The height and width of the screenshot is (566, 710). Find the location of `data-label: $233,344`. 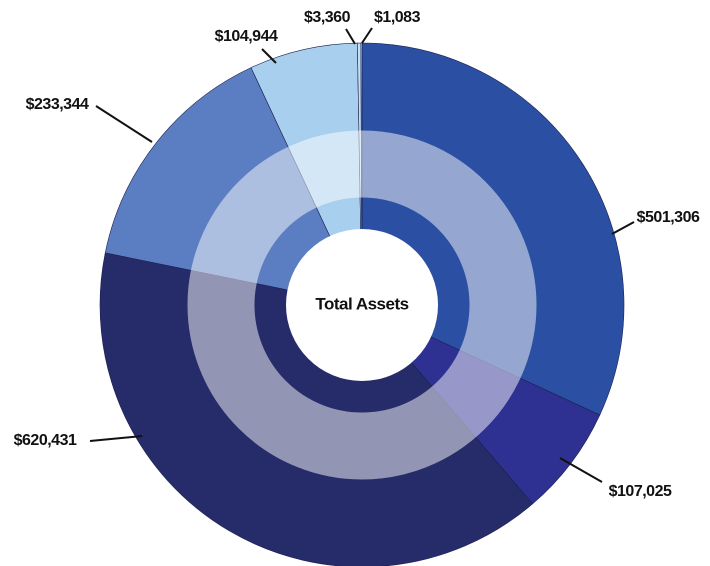

data-label: $233,344 is located at coordinates (57, 104).